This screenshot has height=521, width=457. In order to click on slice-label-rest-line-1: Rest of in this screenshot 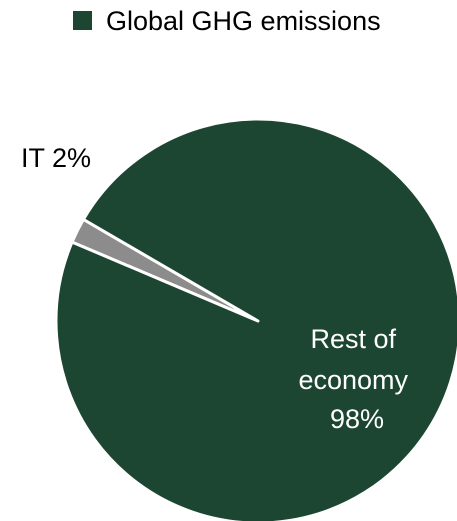, I will do `click(353, 339)`.